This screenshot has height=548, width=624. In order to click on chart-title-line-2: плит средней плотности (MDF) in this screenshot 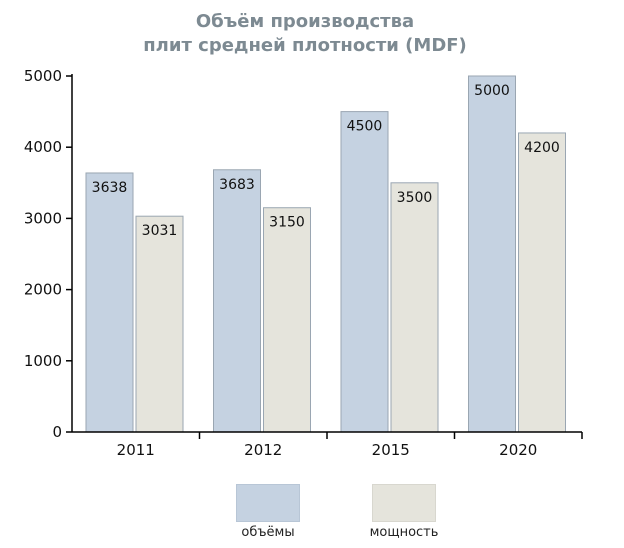, I will do `click(305, 45)`.